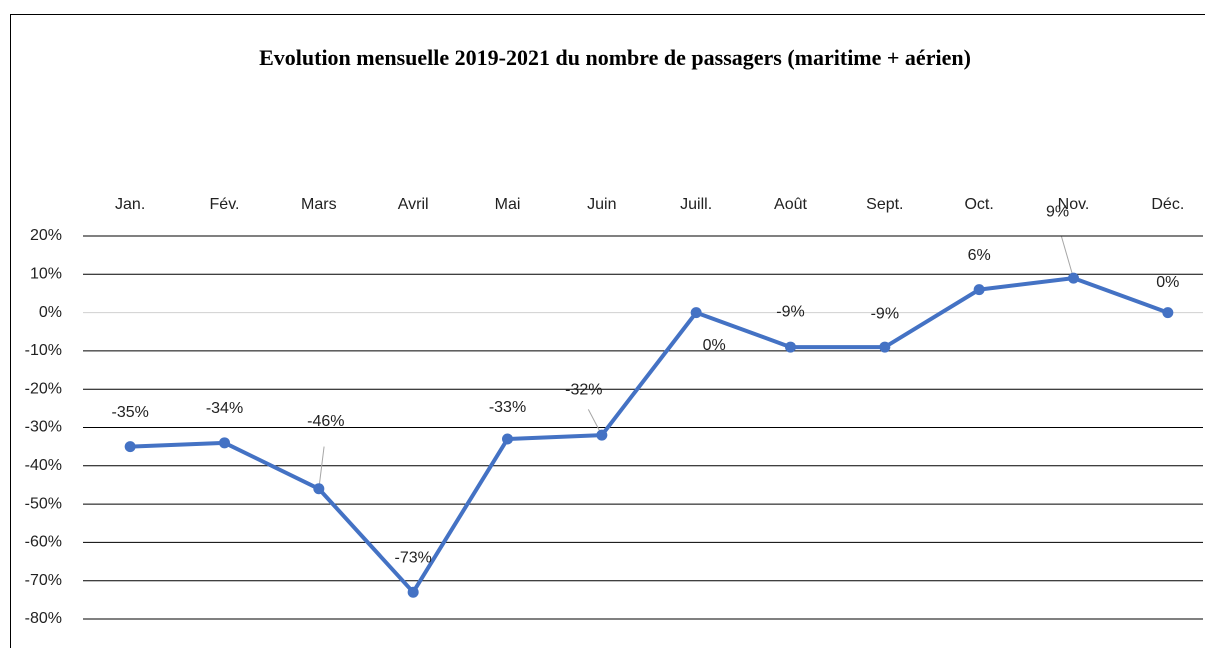 The height and width of the screenshot is (648, 1205). What do you see at coordinates (43, 388) in the screenshot?
I see `y-tick-label: -20%` at bounding box center [43, 388].